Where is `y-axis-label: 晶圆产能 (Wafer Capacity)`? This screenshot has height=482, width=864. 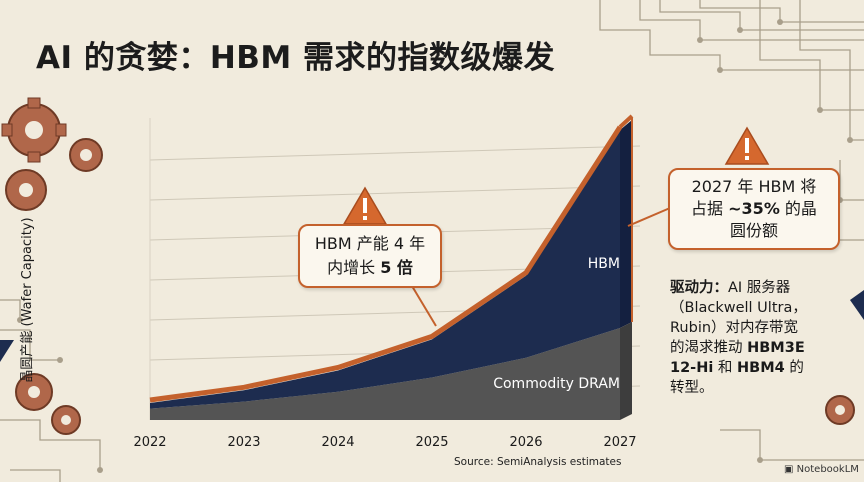 y-axis-label: 晶圆产能 (Wafer Capacity) is located at coordinates (27, 300).